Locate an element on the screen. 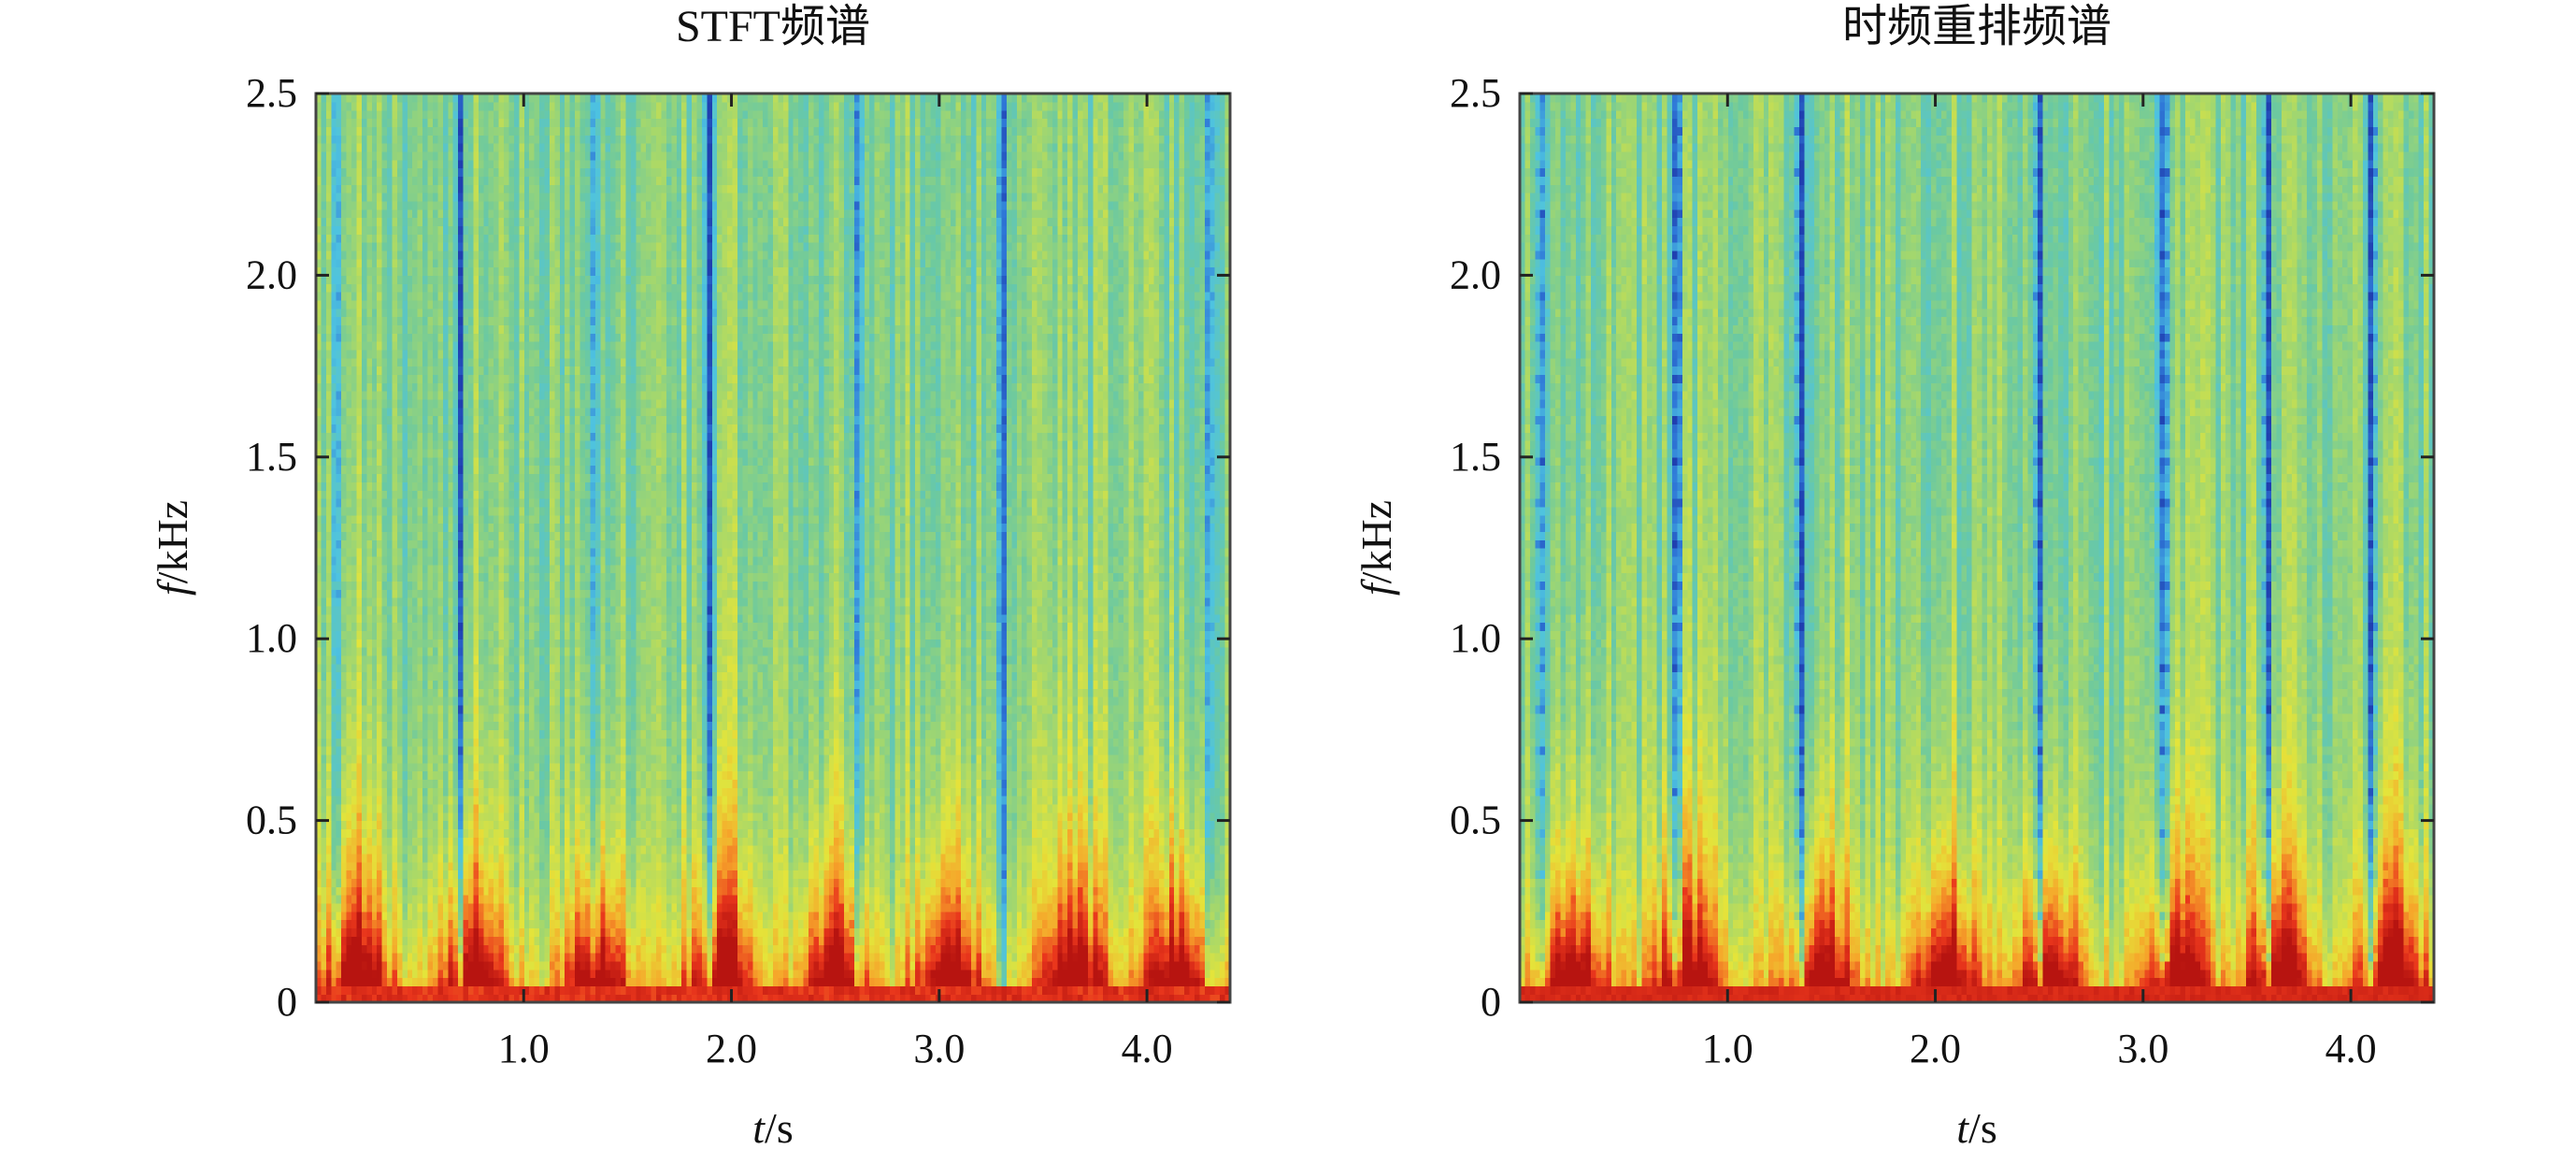  chart-title: 时频重排频谱 is located at coordinates (1976, 26).